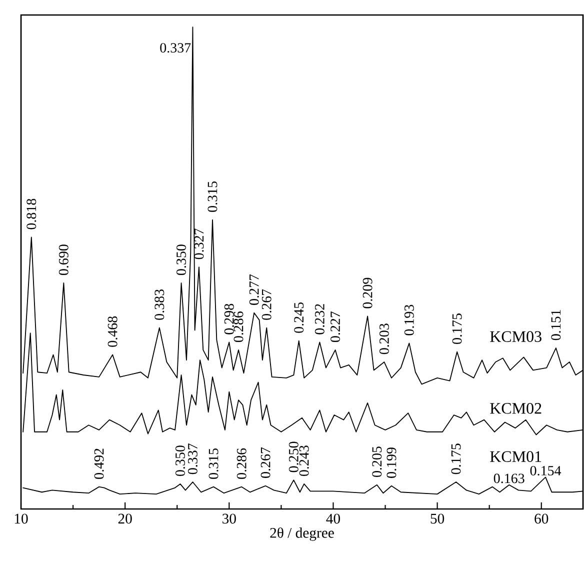  I want to click on annotation: 0.209, so click(367, 293).